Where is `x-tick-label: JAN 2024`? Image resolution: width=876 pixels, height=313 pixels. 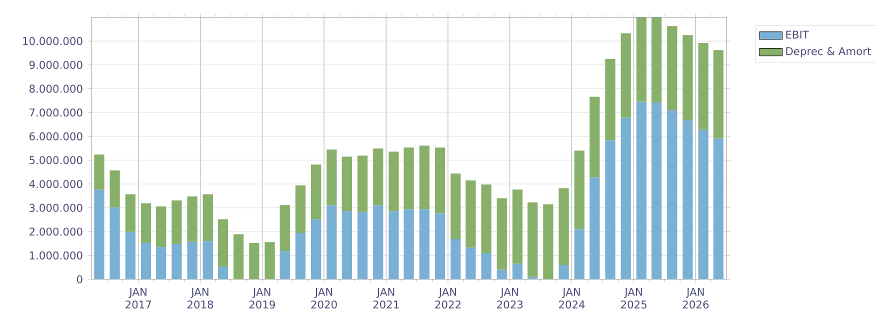 x-tick-label: JAN 2024 is located at coordinates (571, 298).